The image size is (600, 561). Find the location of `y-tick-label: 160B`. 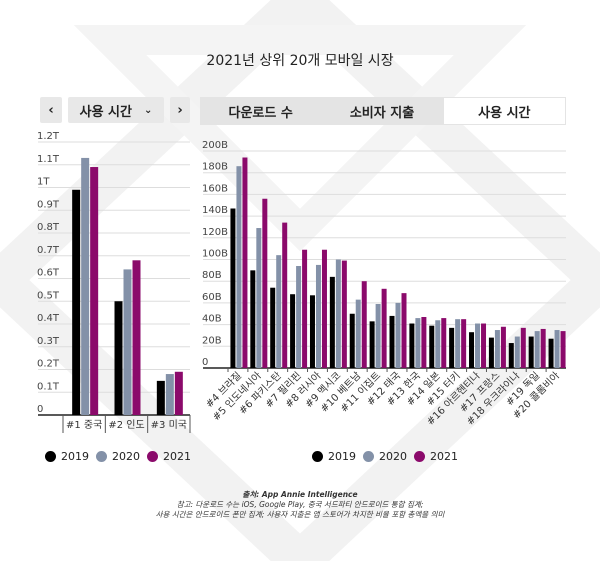

y-tick-label: 160B is located at coordinates (215, 188).